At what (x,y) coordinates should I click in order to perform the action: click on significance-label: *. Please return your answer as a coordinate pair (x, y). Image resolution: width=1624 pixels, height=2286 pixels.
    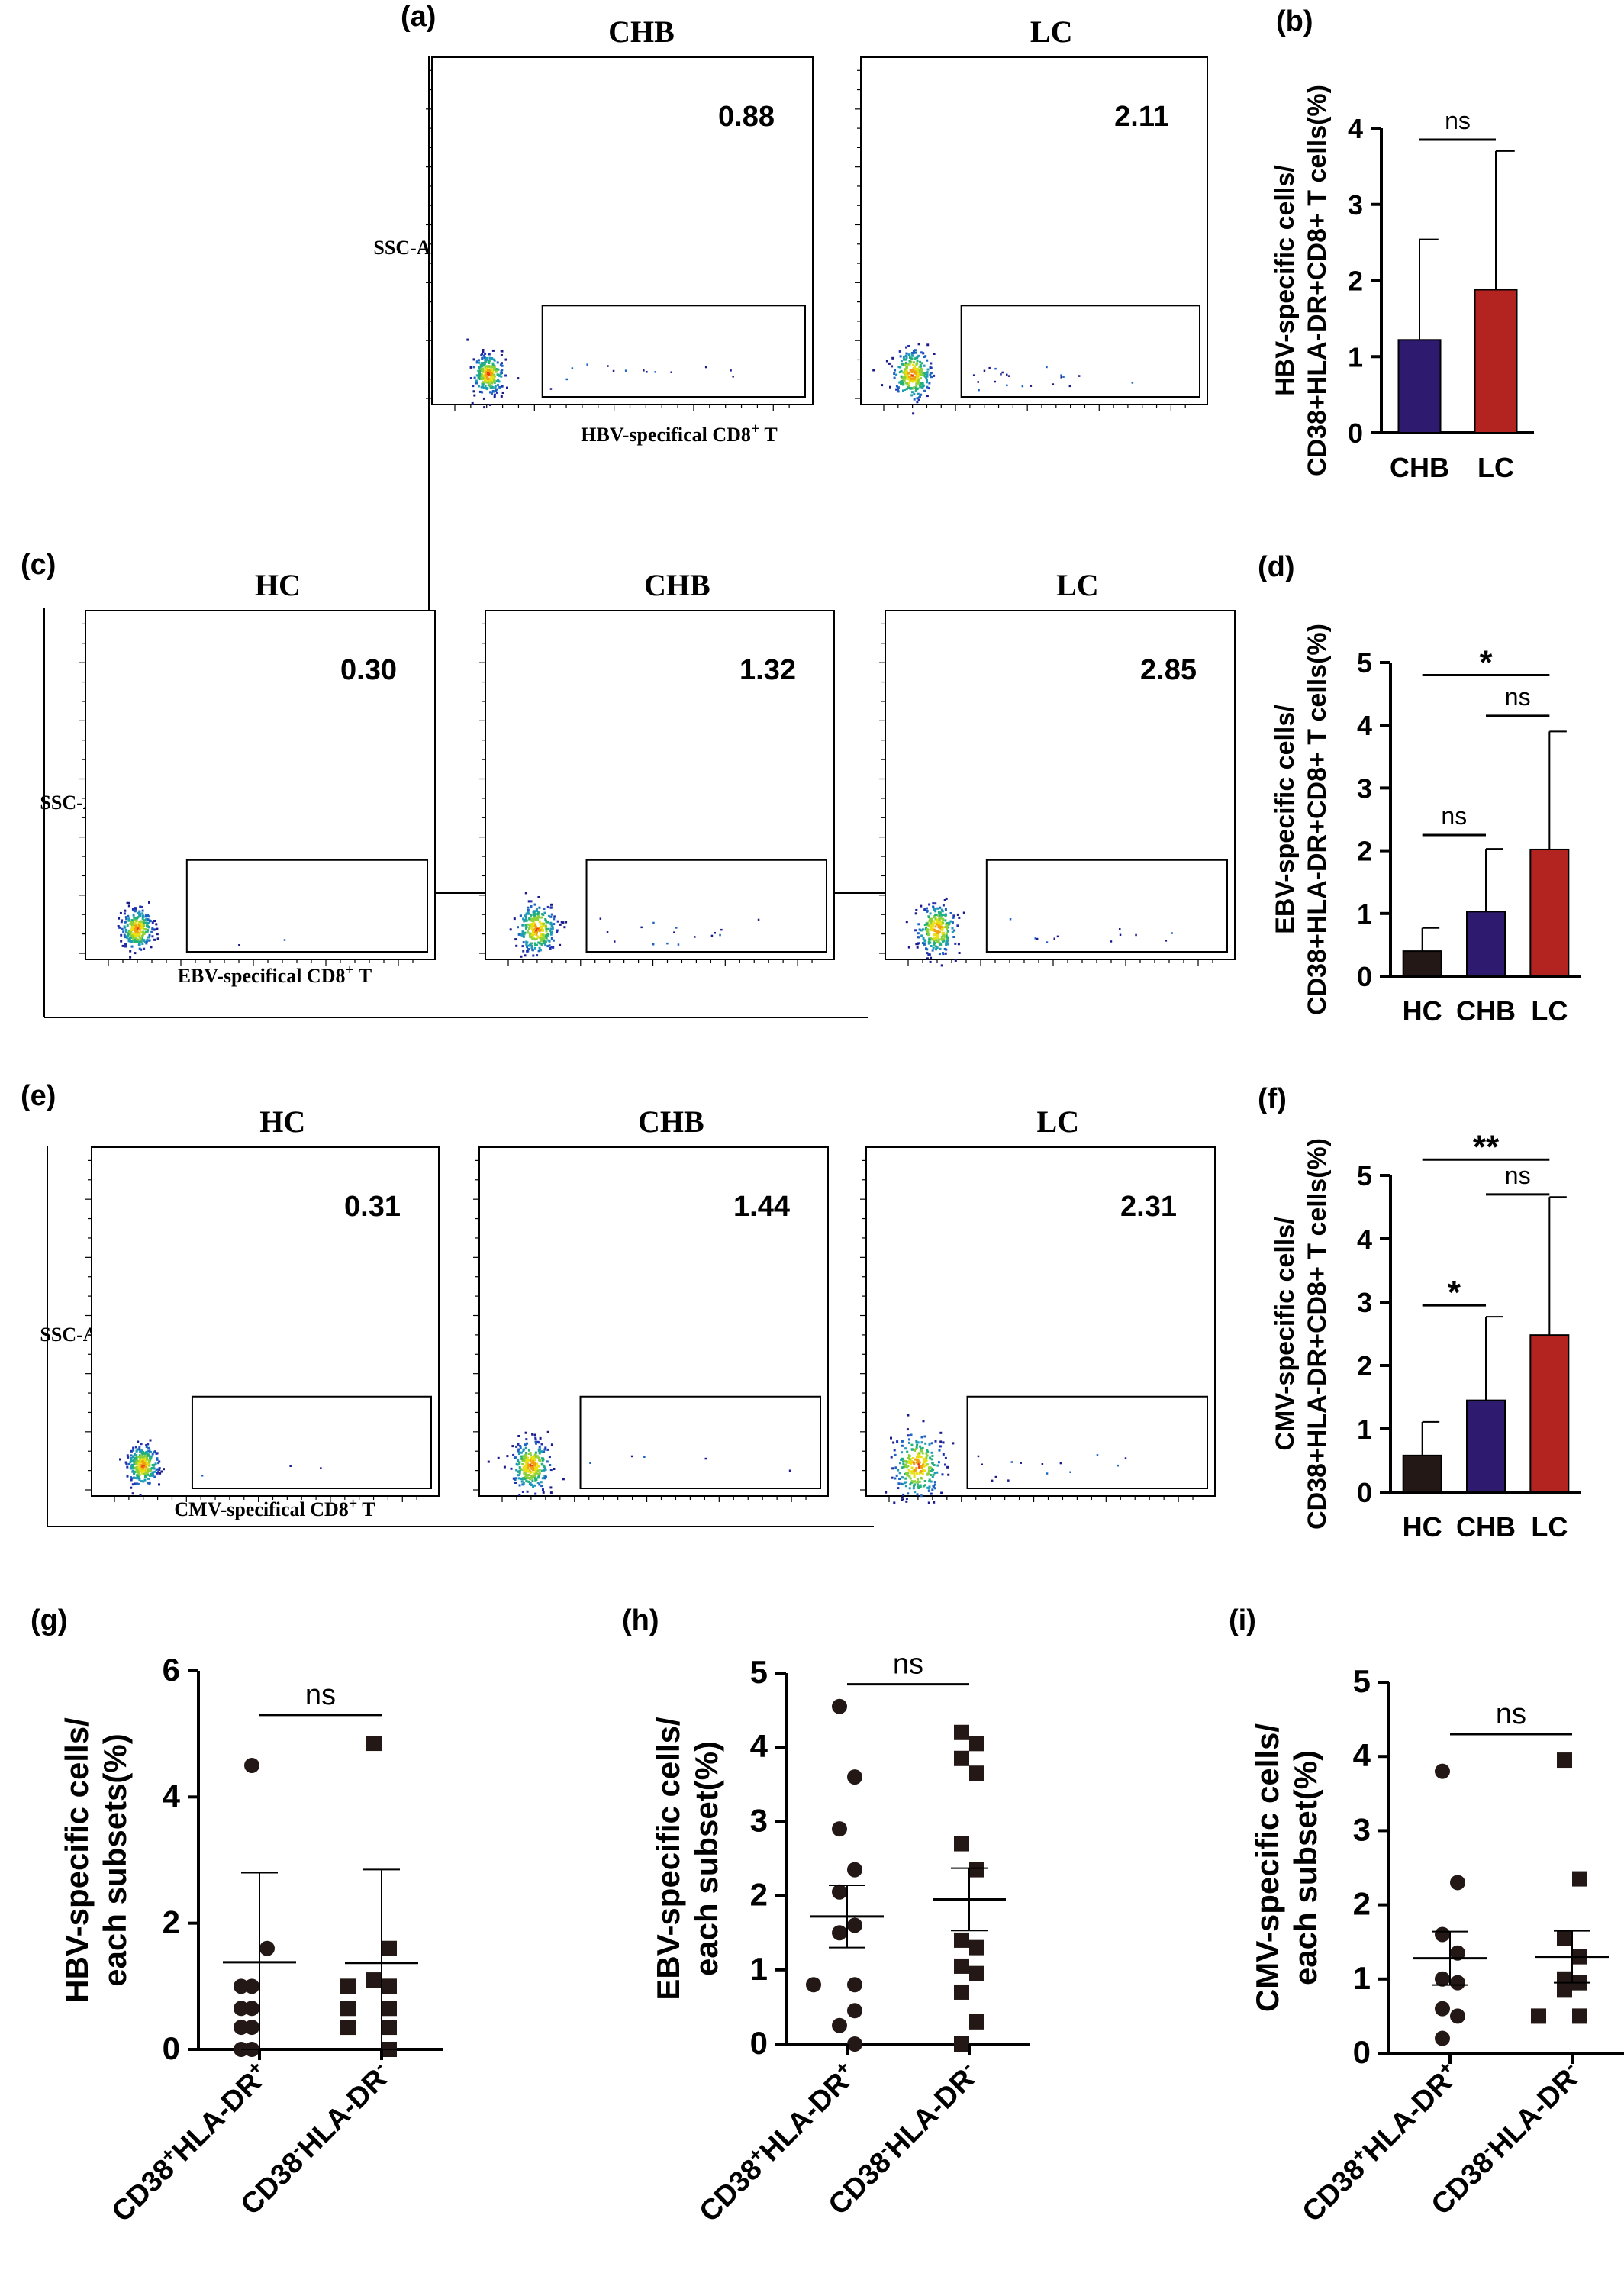
    Looking at the image, I should click on (1454, 1292).